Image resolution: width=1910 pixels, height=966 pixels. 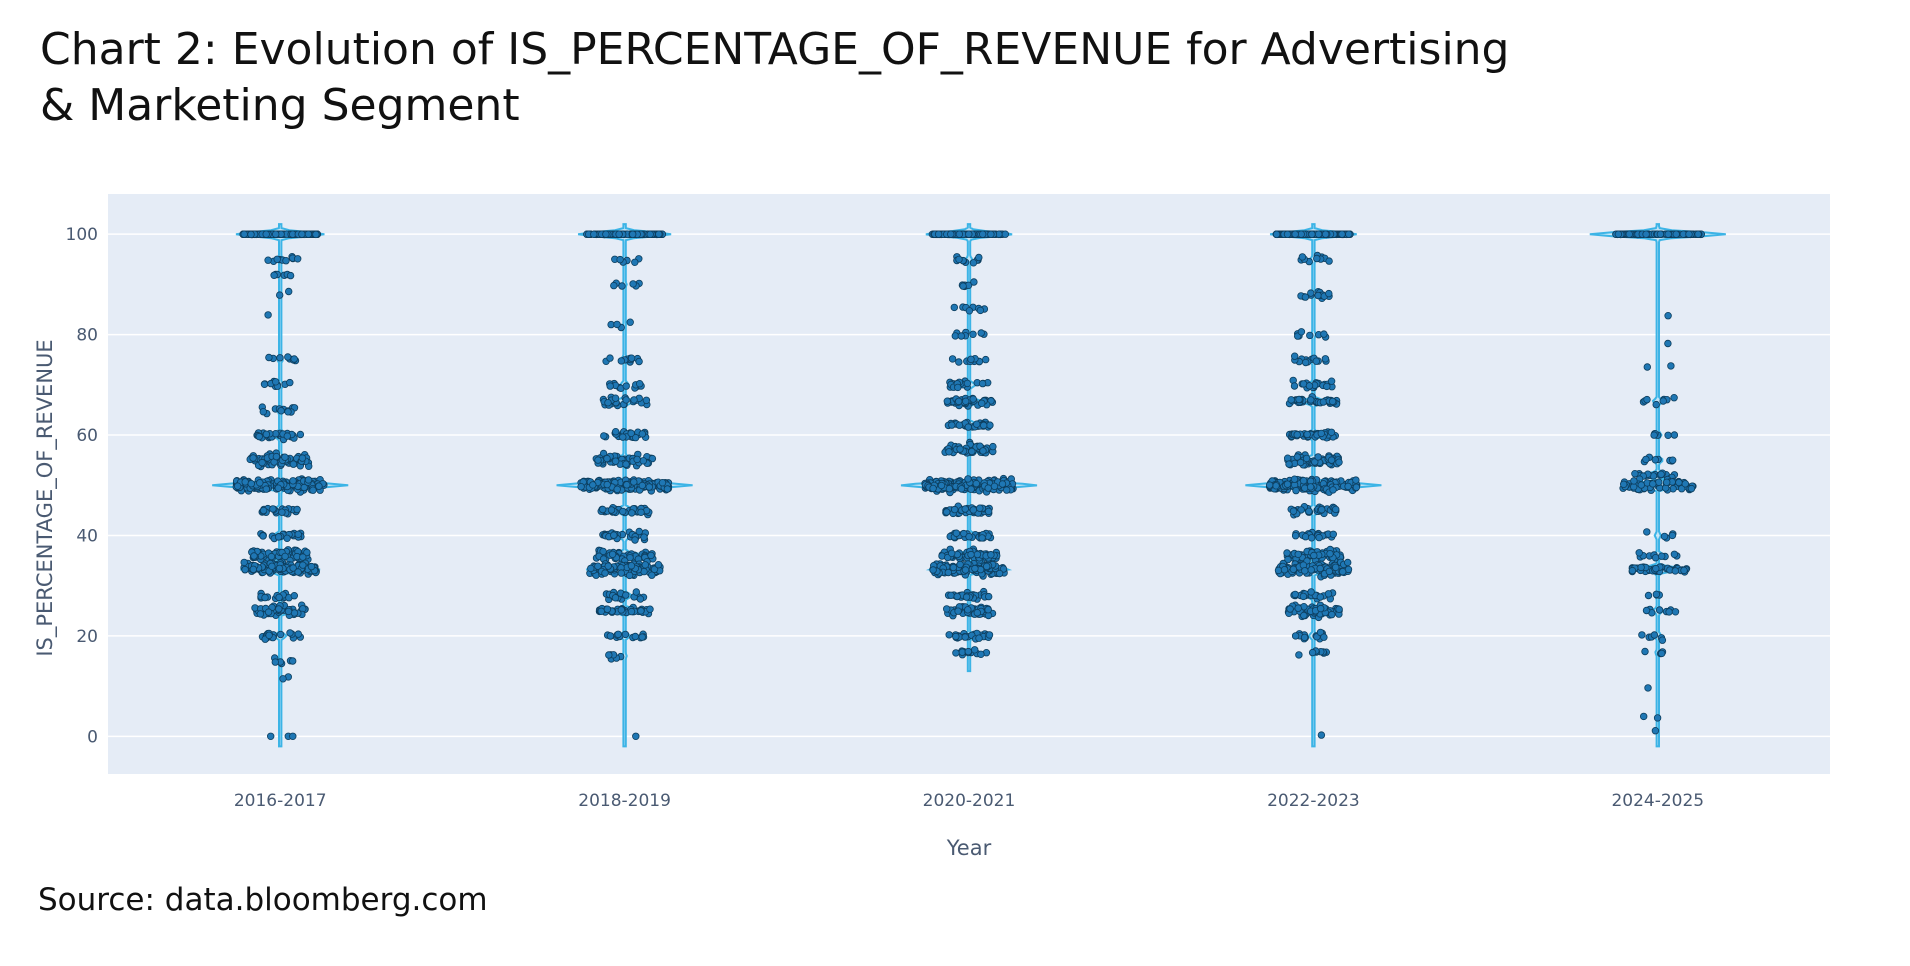 What do you see at coordinates (1313, 801) in the screenshot?
I see `x-tick-label: 2022-2023` at bounding box center [1313, 801].